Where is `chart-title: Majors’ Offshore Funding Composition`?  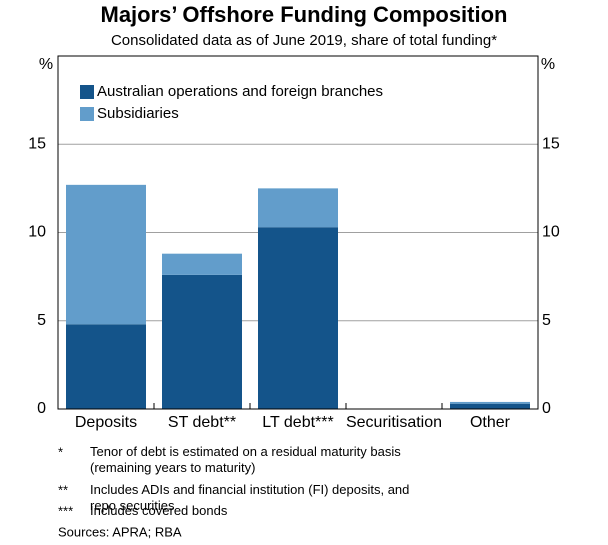
chart-title: Majors’ Offshore Funding Composition is located at coordinates (304, 14).